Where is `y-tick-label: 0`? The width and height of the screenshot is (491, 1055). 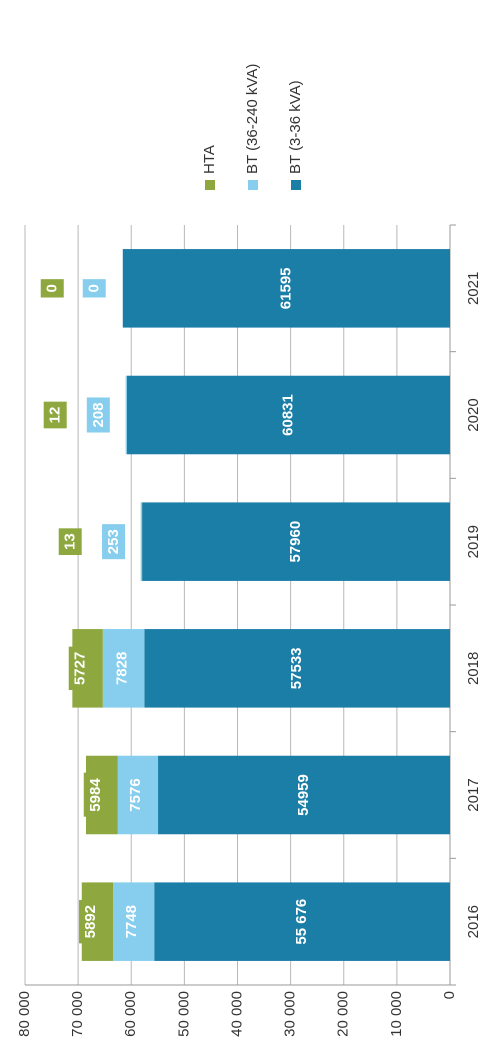
y-tick-label: 0 is located at coordinates (449, 995).